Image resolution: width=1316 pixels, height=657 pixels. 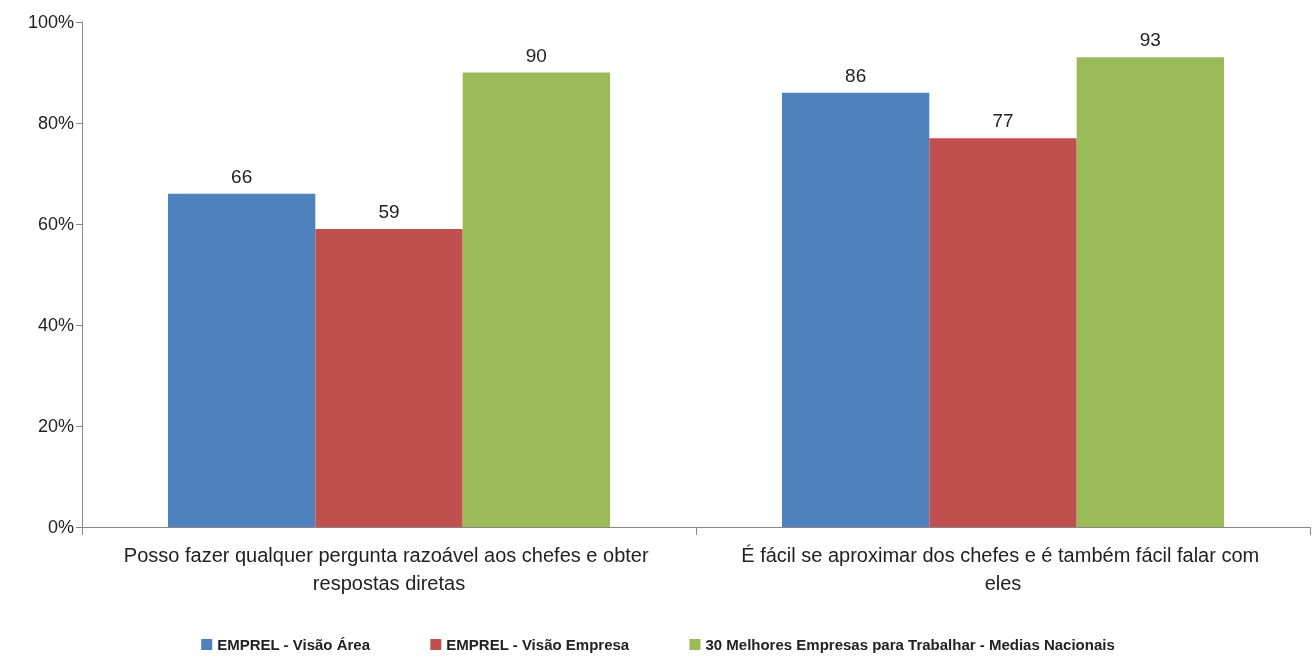 I want to click on y-tick-label: 40%, so click(x=55, y=325).